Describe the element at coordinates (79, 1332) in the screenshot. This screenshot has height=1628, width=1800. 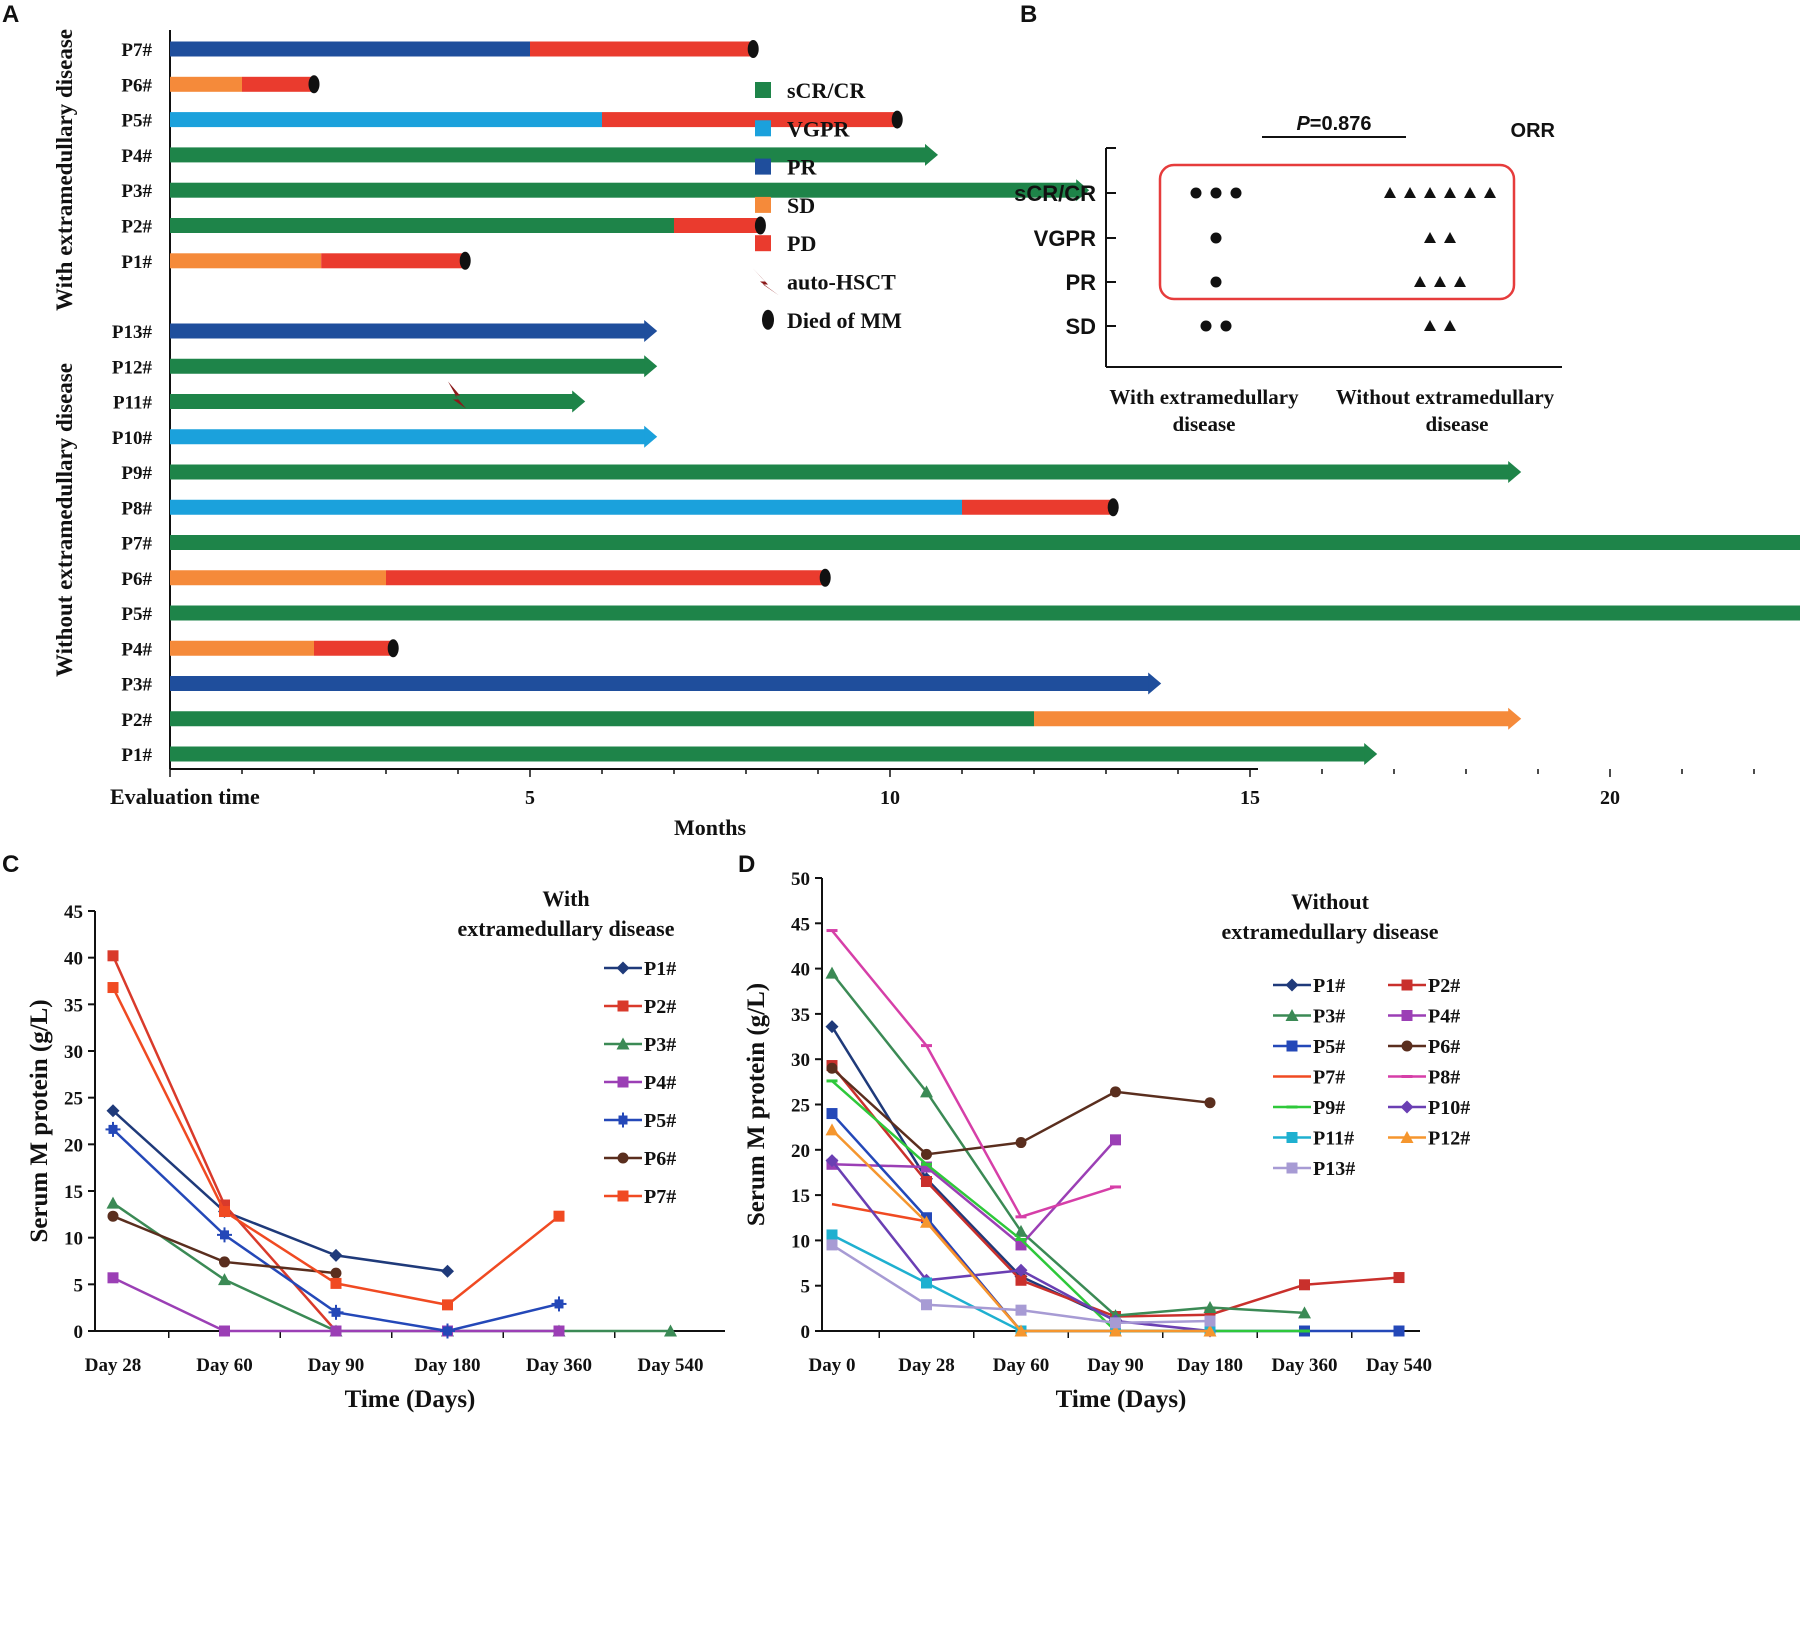
I see `panel-c-y-tick-label: 0` at that location.